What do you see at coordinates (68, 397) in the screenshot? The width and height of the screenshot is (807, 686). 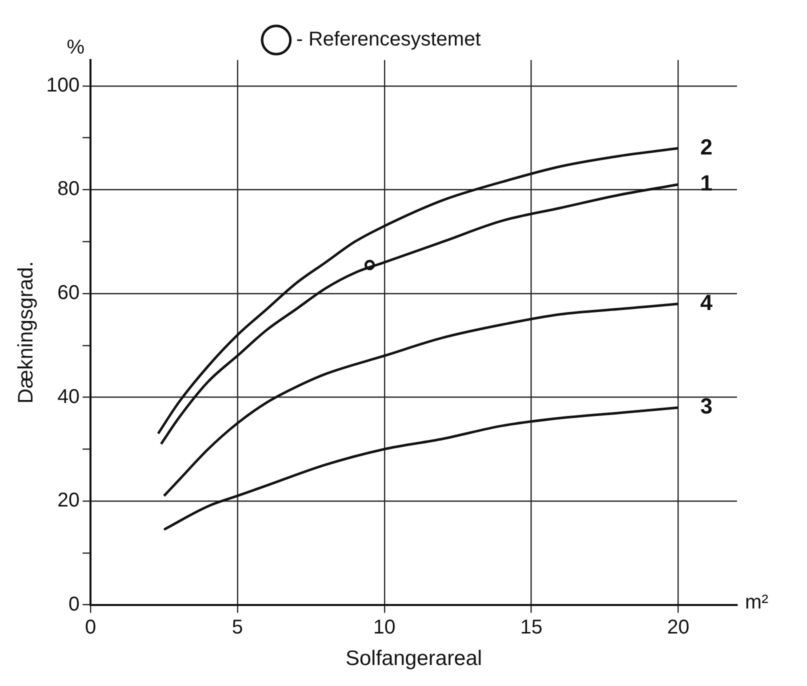 I see `y-tick-label: 40` at bounding box center [68, 397].